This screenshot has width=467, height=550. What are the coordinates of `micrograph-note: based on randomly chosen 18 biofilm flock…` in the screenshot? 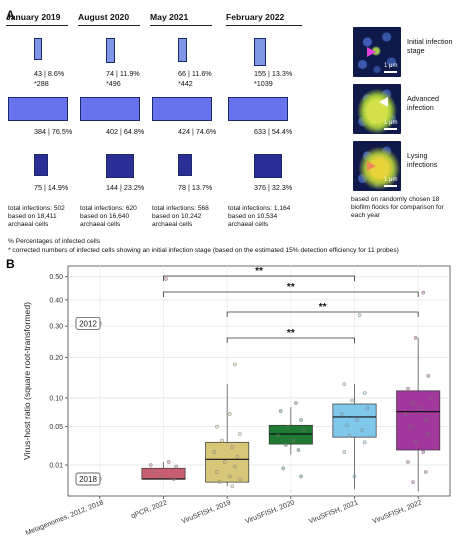 It's located at (397, 208).